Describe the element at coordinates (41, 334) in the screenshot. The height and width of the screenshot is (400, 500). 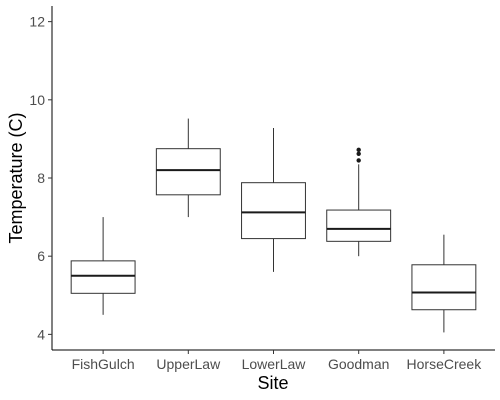
I see `y-tick-label: 4` at that location.